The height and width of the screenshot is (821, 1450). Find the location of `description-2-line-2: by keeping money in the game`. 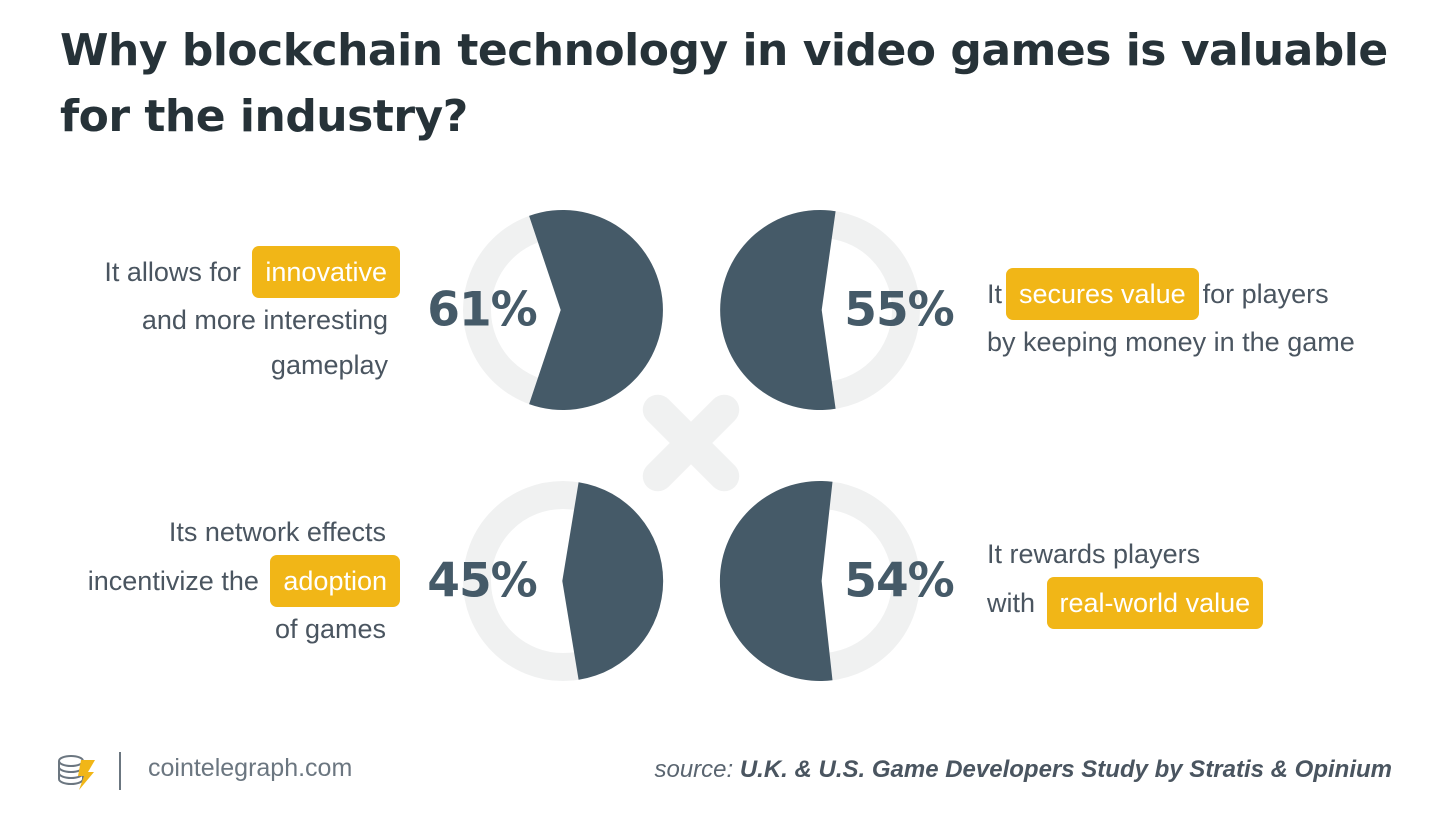

description-2-line-2: by keeping money in the game is located at coordinates (1171, 342).